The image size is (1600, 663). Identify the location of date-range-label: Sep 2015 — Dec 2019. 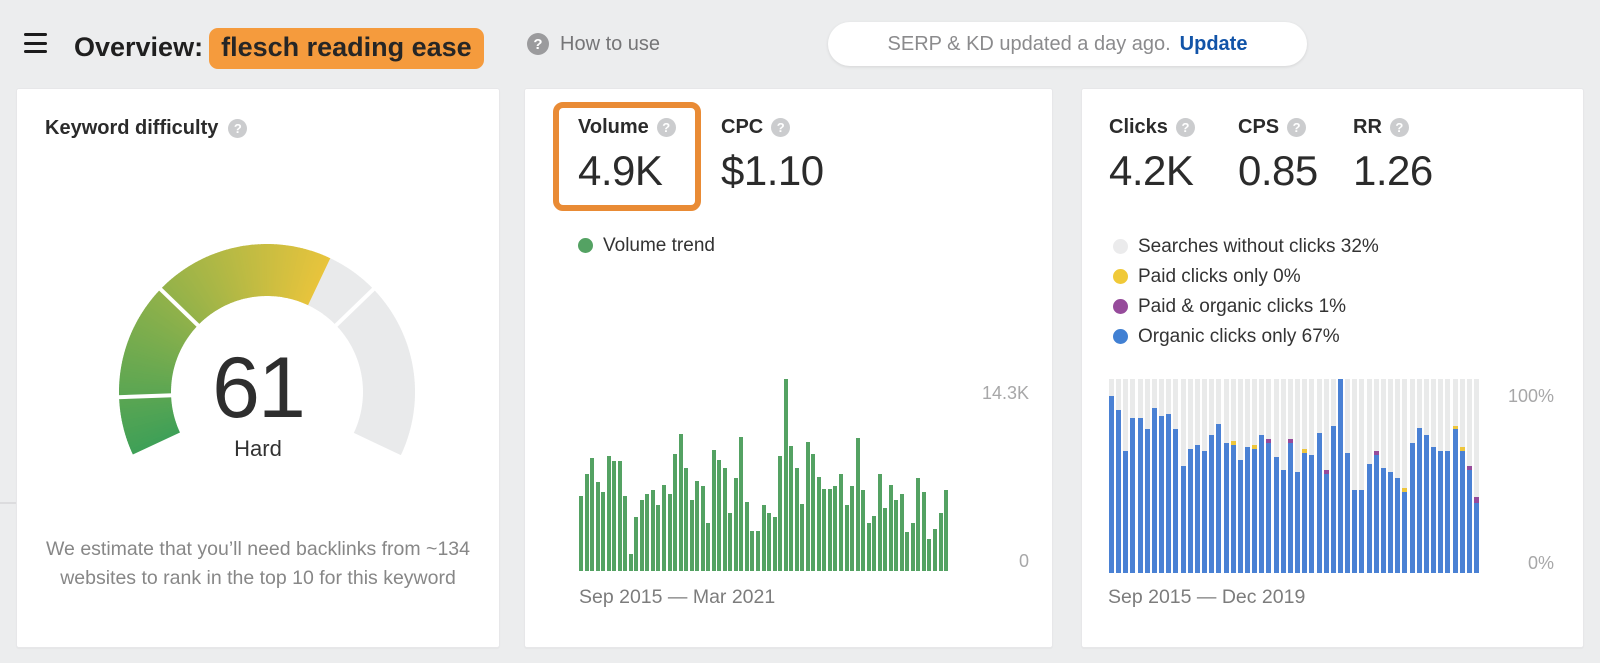
(1207, 597).